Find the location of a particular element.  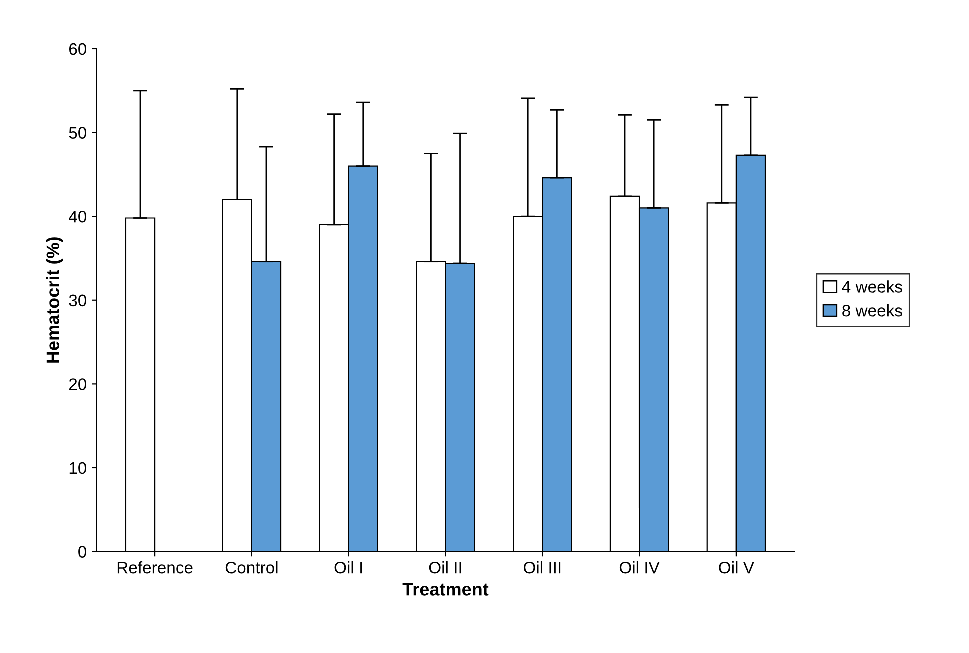

y-tick-label: 0 is located at coordinates (82, 552).